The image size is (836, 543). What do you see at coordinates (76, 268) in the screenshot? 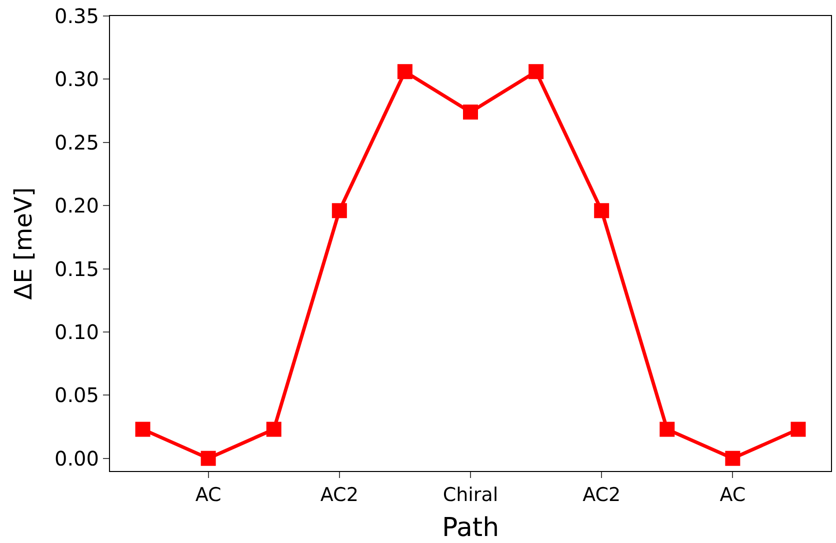
I see `y-tick-label: 0.15` at bounding box center [76, 268].